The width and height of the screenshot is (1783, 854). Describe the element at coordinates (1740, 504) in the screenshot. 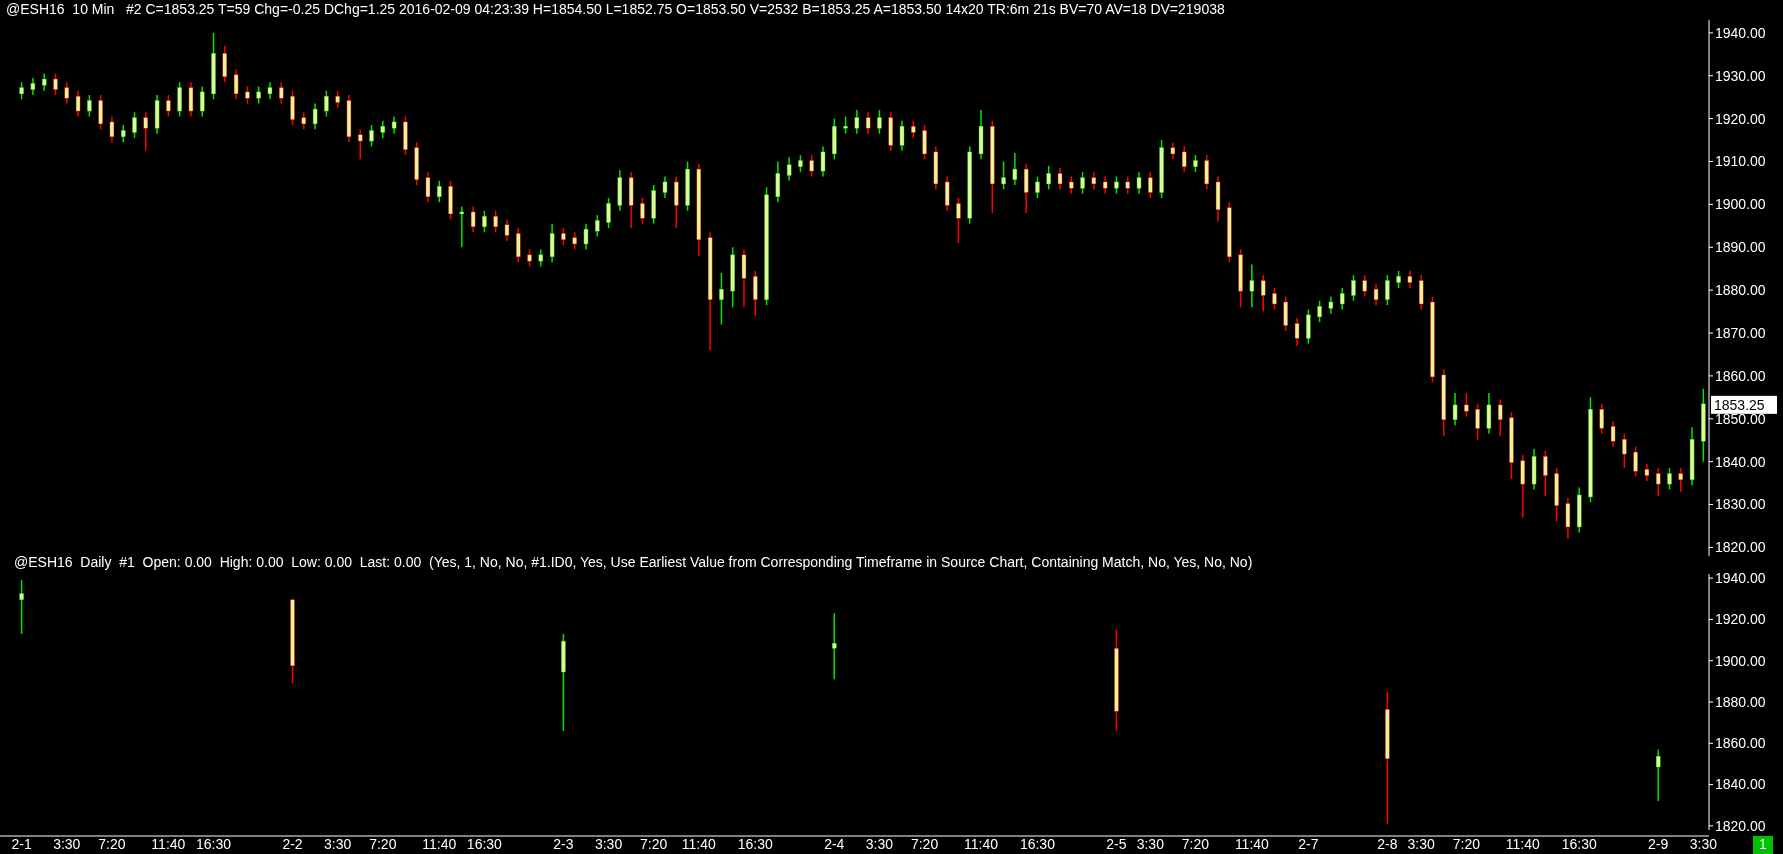

I see `y-tick-label: 1830.00` at that location.